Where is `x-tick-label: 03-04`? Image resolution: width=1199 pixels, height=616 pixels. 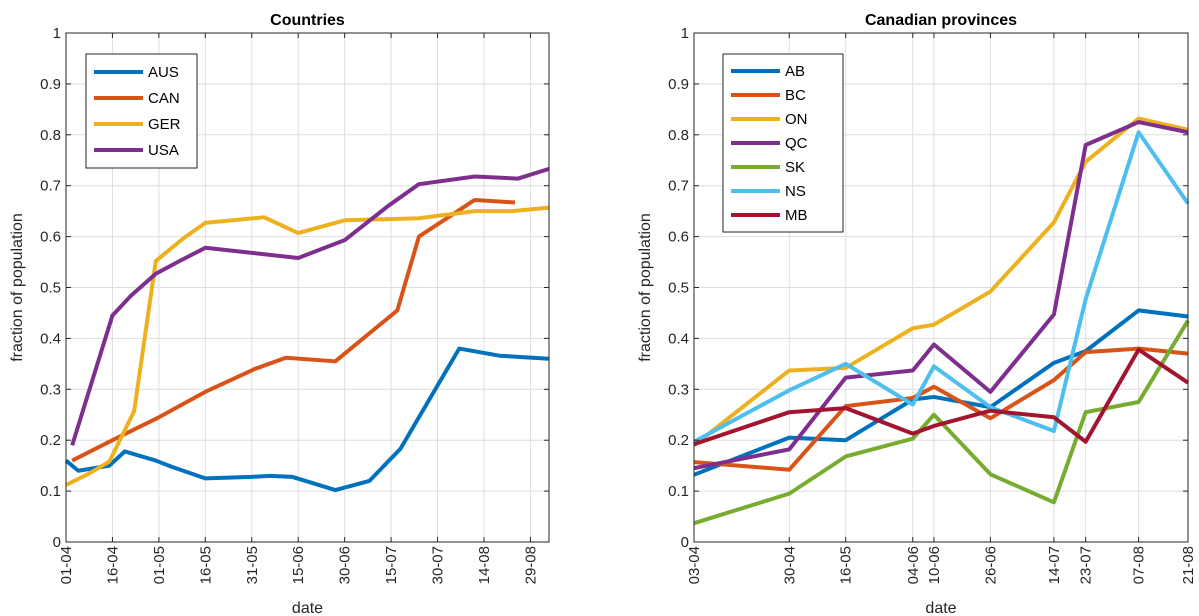 x-tick-label: 03-04 is located at coordinates (694, 565).